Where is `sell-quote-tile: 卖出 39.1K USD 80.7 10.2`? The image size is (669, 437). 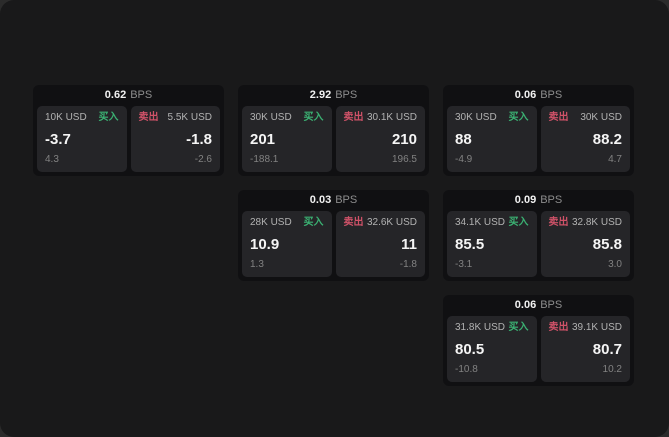 sell-quote-tile: 卖出 39.1K USD 80.7 10.2 is located at coordinates (585, 349).